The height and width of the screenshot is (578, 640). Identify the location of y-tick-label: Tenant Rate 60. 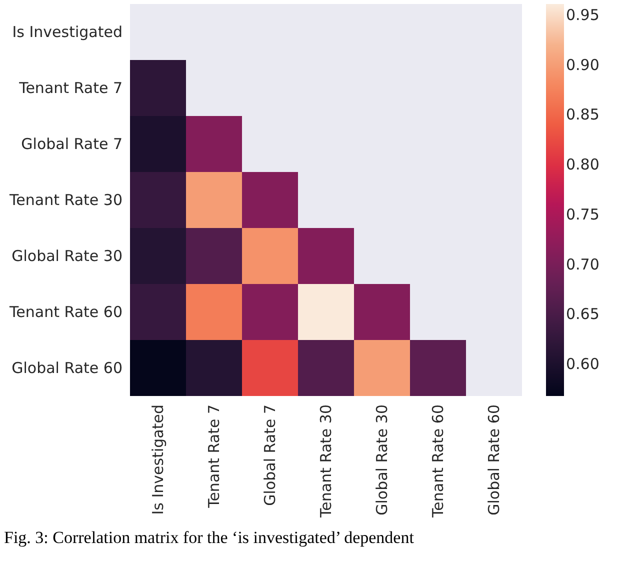
(65, 312).